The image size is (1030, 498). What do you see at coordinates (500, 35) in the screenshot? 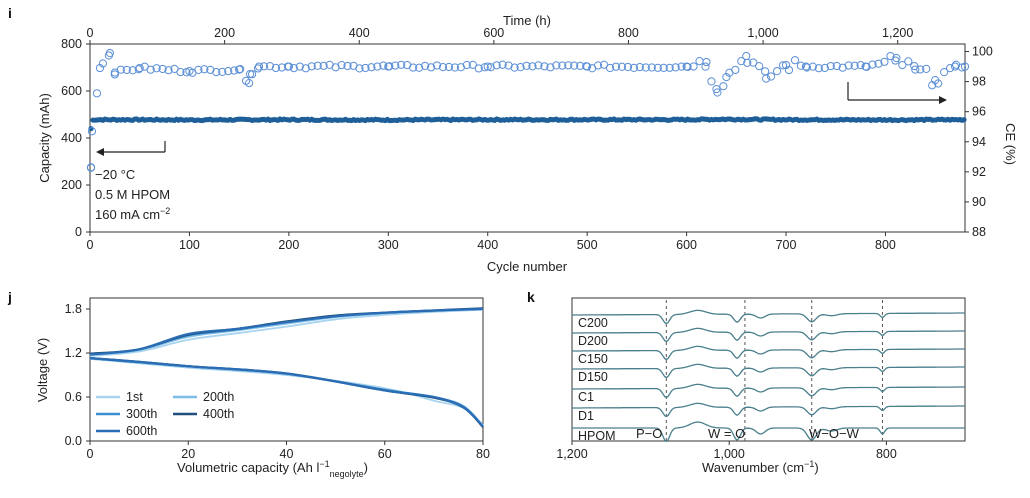
I see `panel-i-top-axis: 0 200 400 600 800 1,000 1,200` at bounding box center [500, 35].